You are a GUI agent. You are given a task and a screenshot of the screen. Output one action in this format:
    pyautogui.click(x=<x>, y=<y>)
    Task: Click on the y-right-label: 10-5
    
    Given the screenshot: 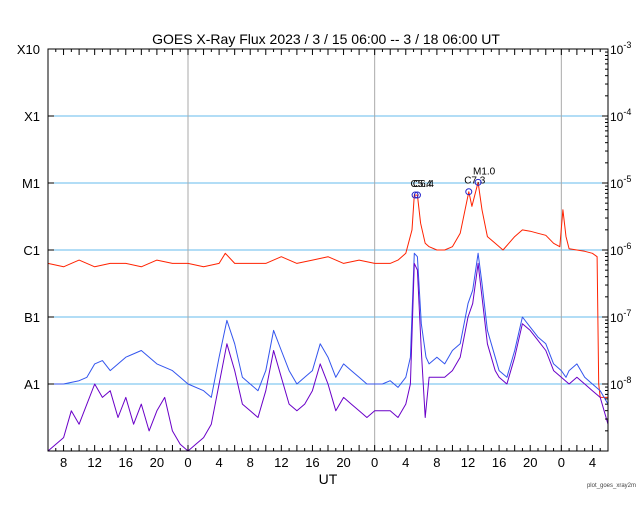 What is the action you would take?
    pyautogui.click(x=620, y=182)
    